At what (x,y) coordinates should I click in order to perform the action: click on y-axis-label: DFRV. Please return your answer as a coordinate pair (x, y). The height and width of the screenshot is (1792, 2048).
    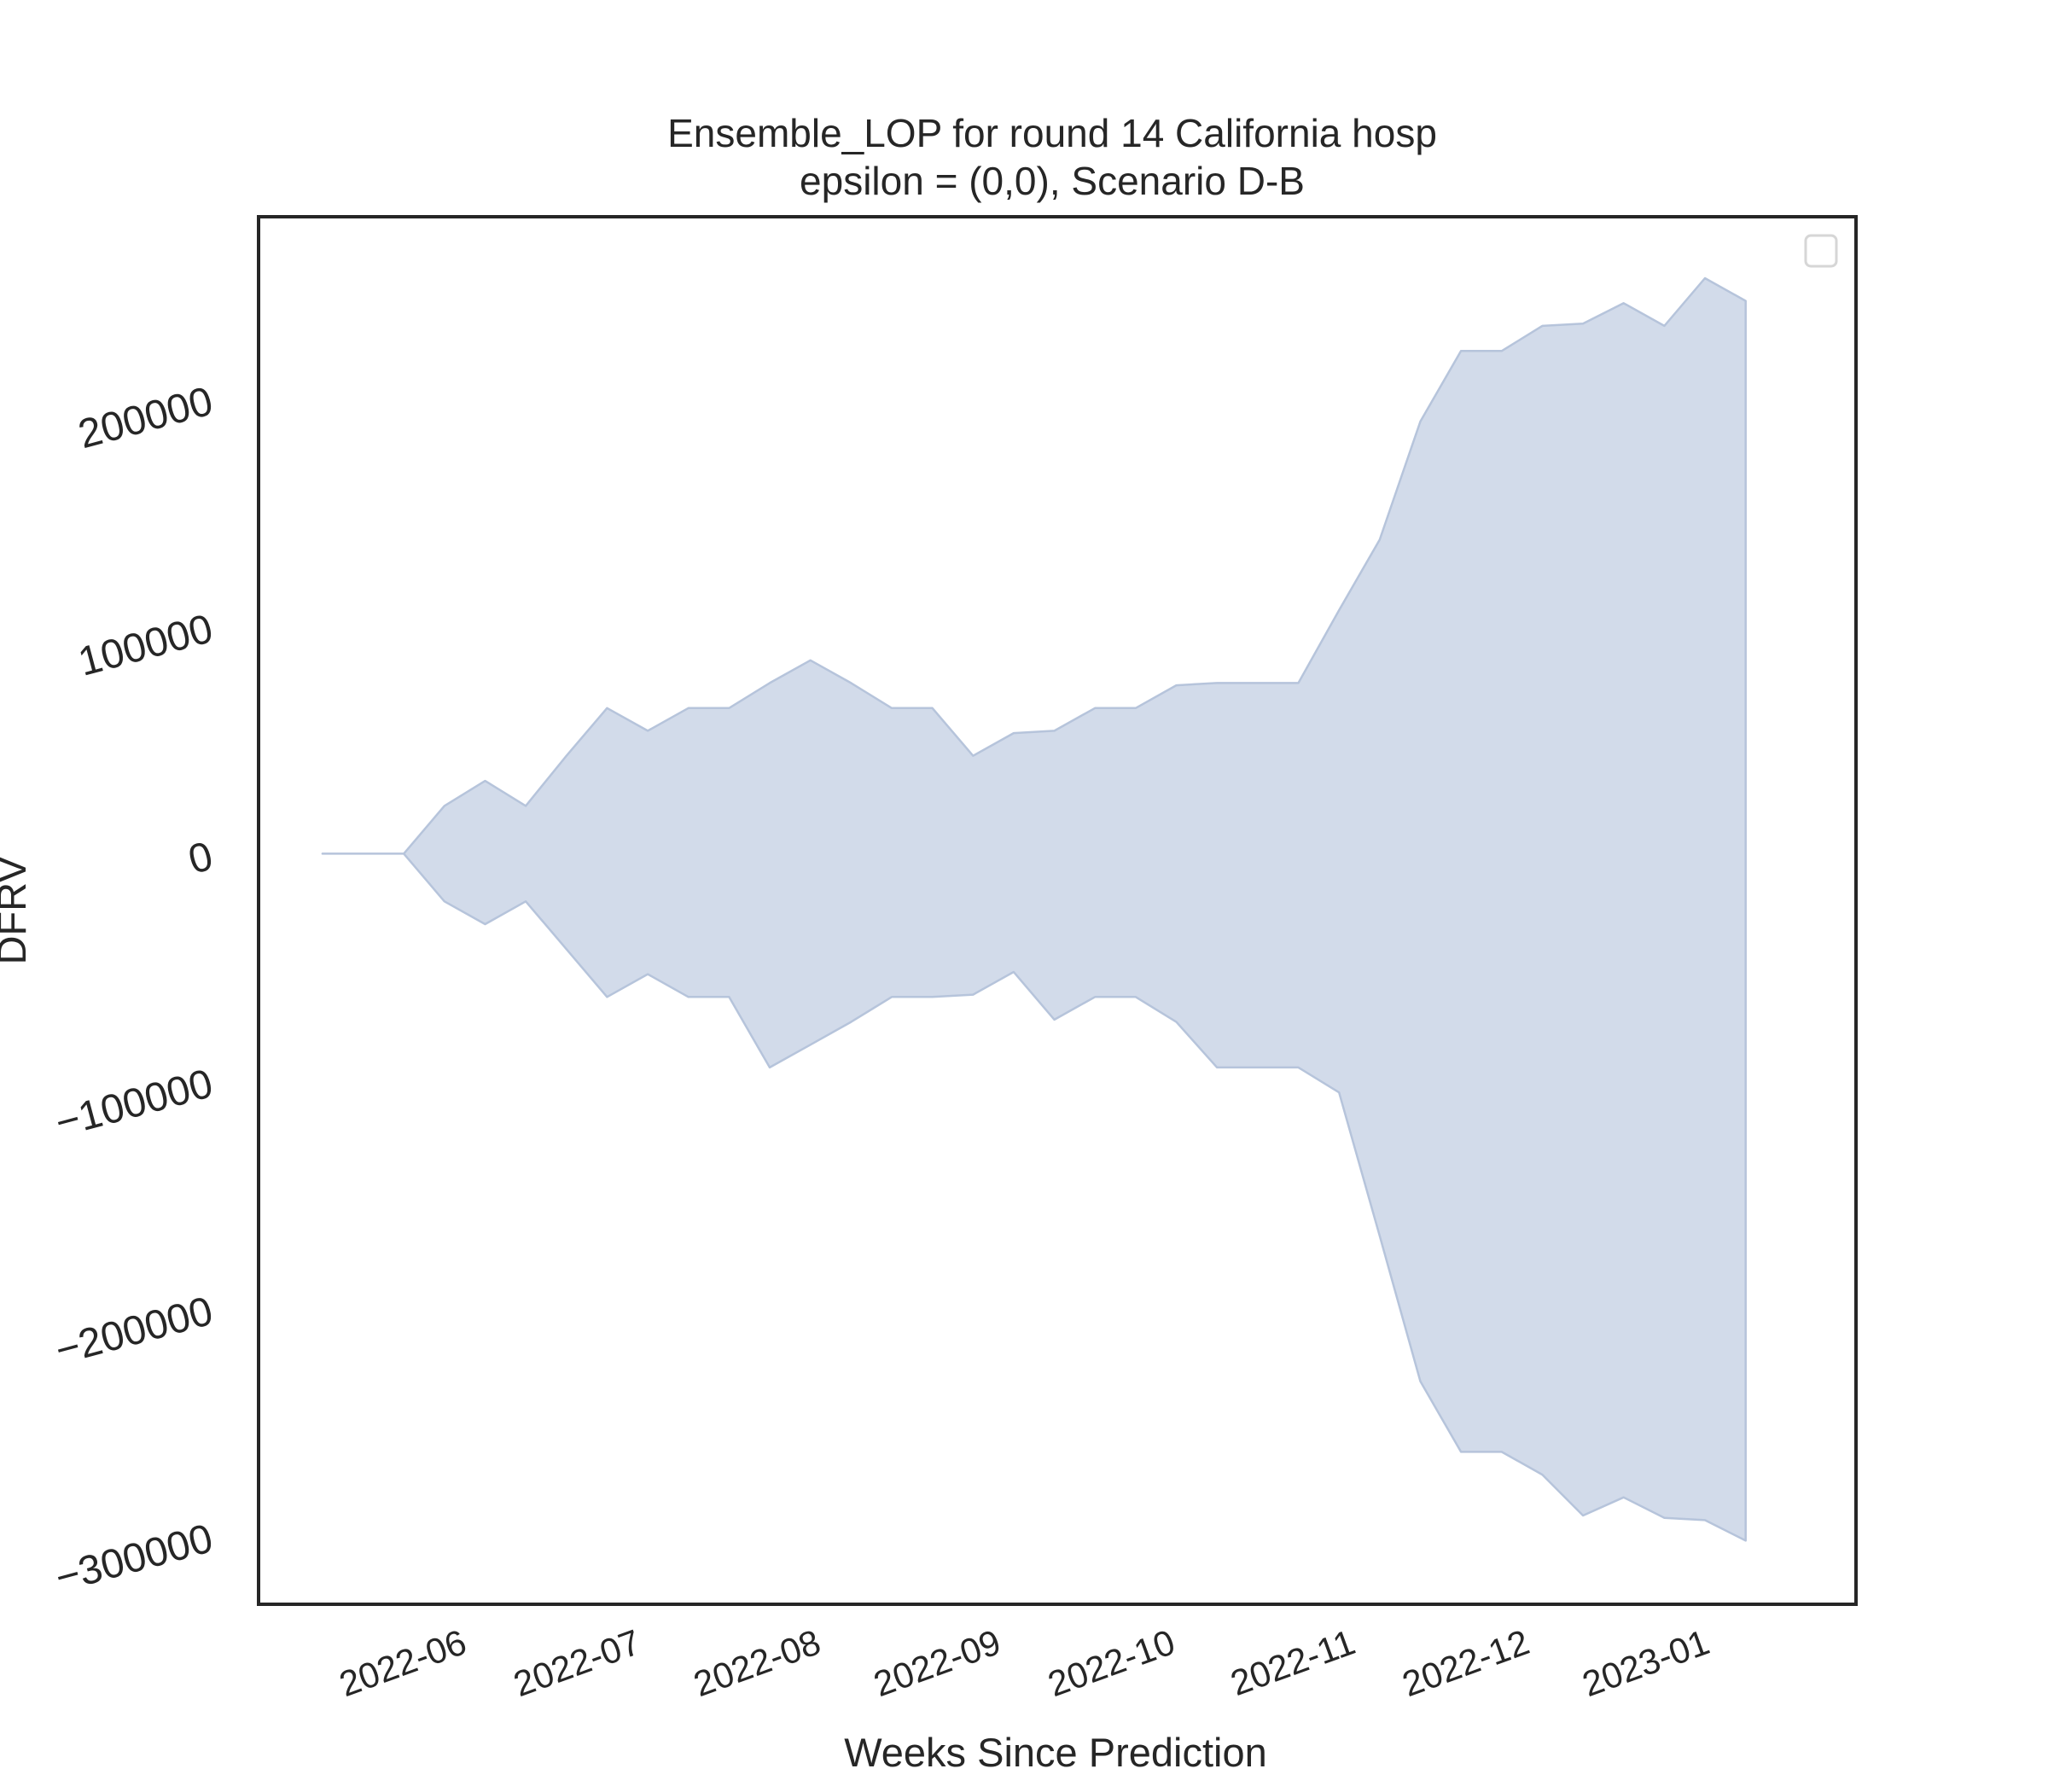
    Looking at the image, I should click on (17, 911).